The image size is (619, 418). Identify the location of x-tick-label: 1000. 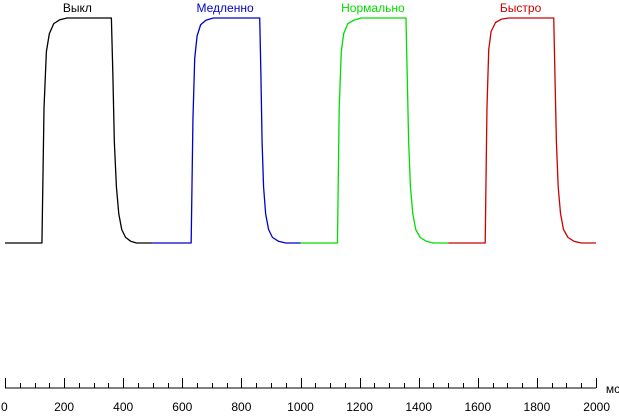
(300, 406).